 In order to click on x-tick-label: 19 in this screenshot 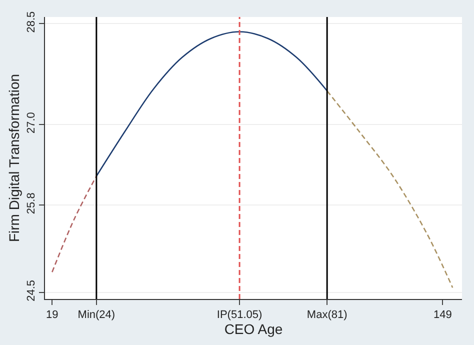, I will do `click(52, 315)`.